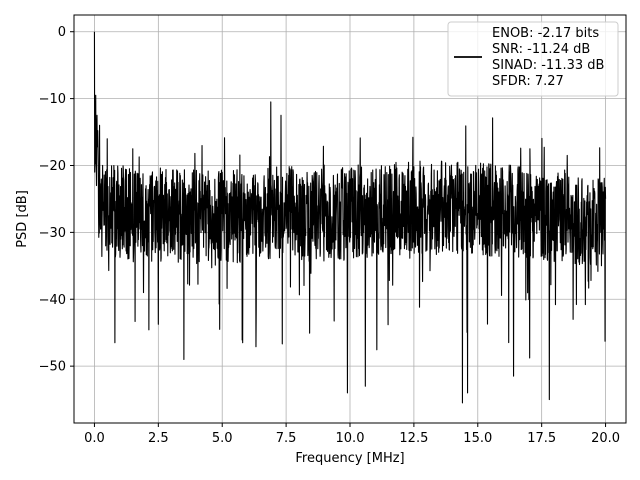 The width and height of the screenshot is (640, 480). What do you see at coordinates (541, 438) in the screenshot?
I see `x-tick-label: 17.5` at bounding box center [541, 438].